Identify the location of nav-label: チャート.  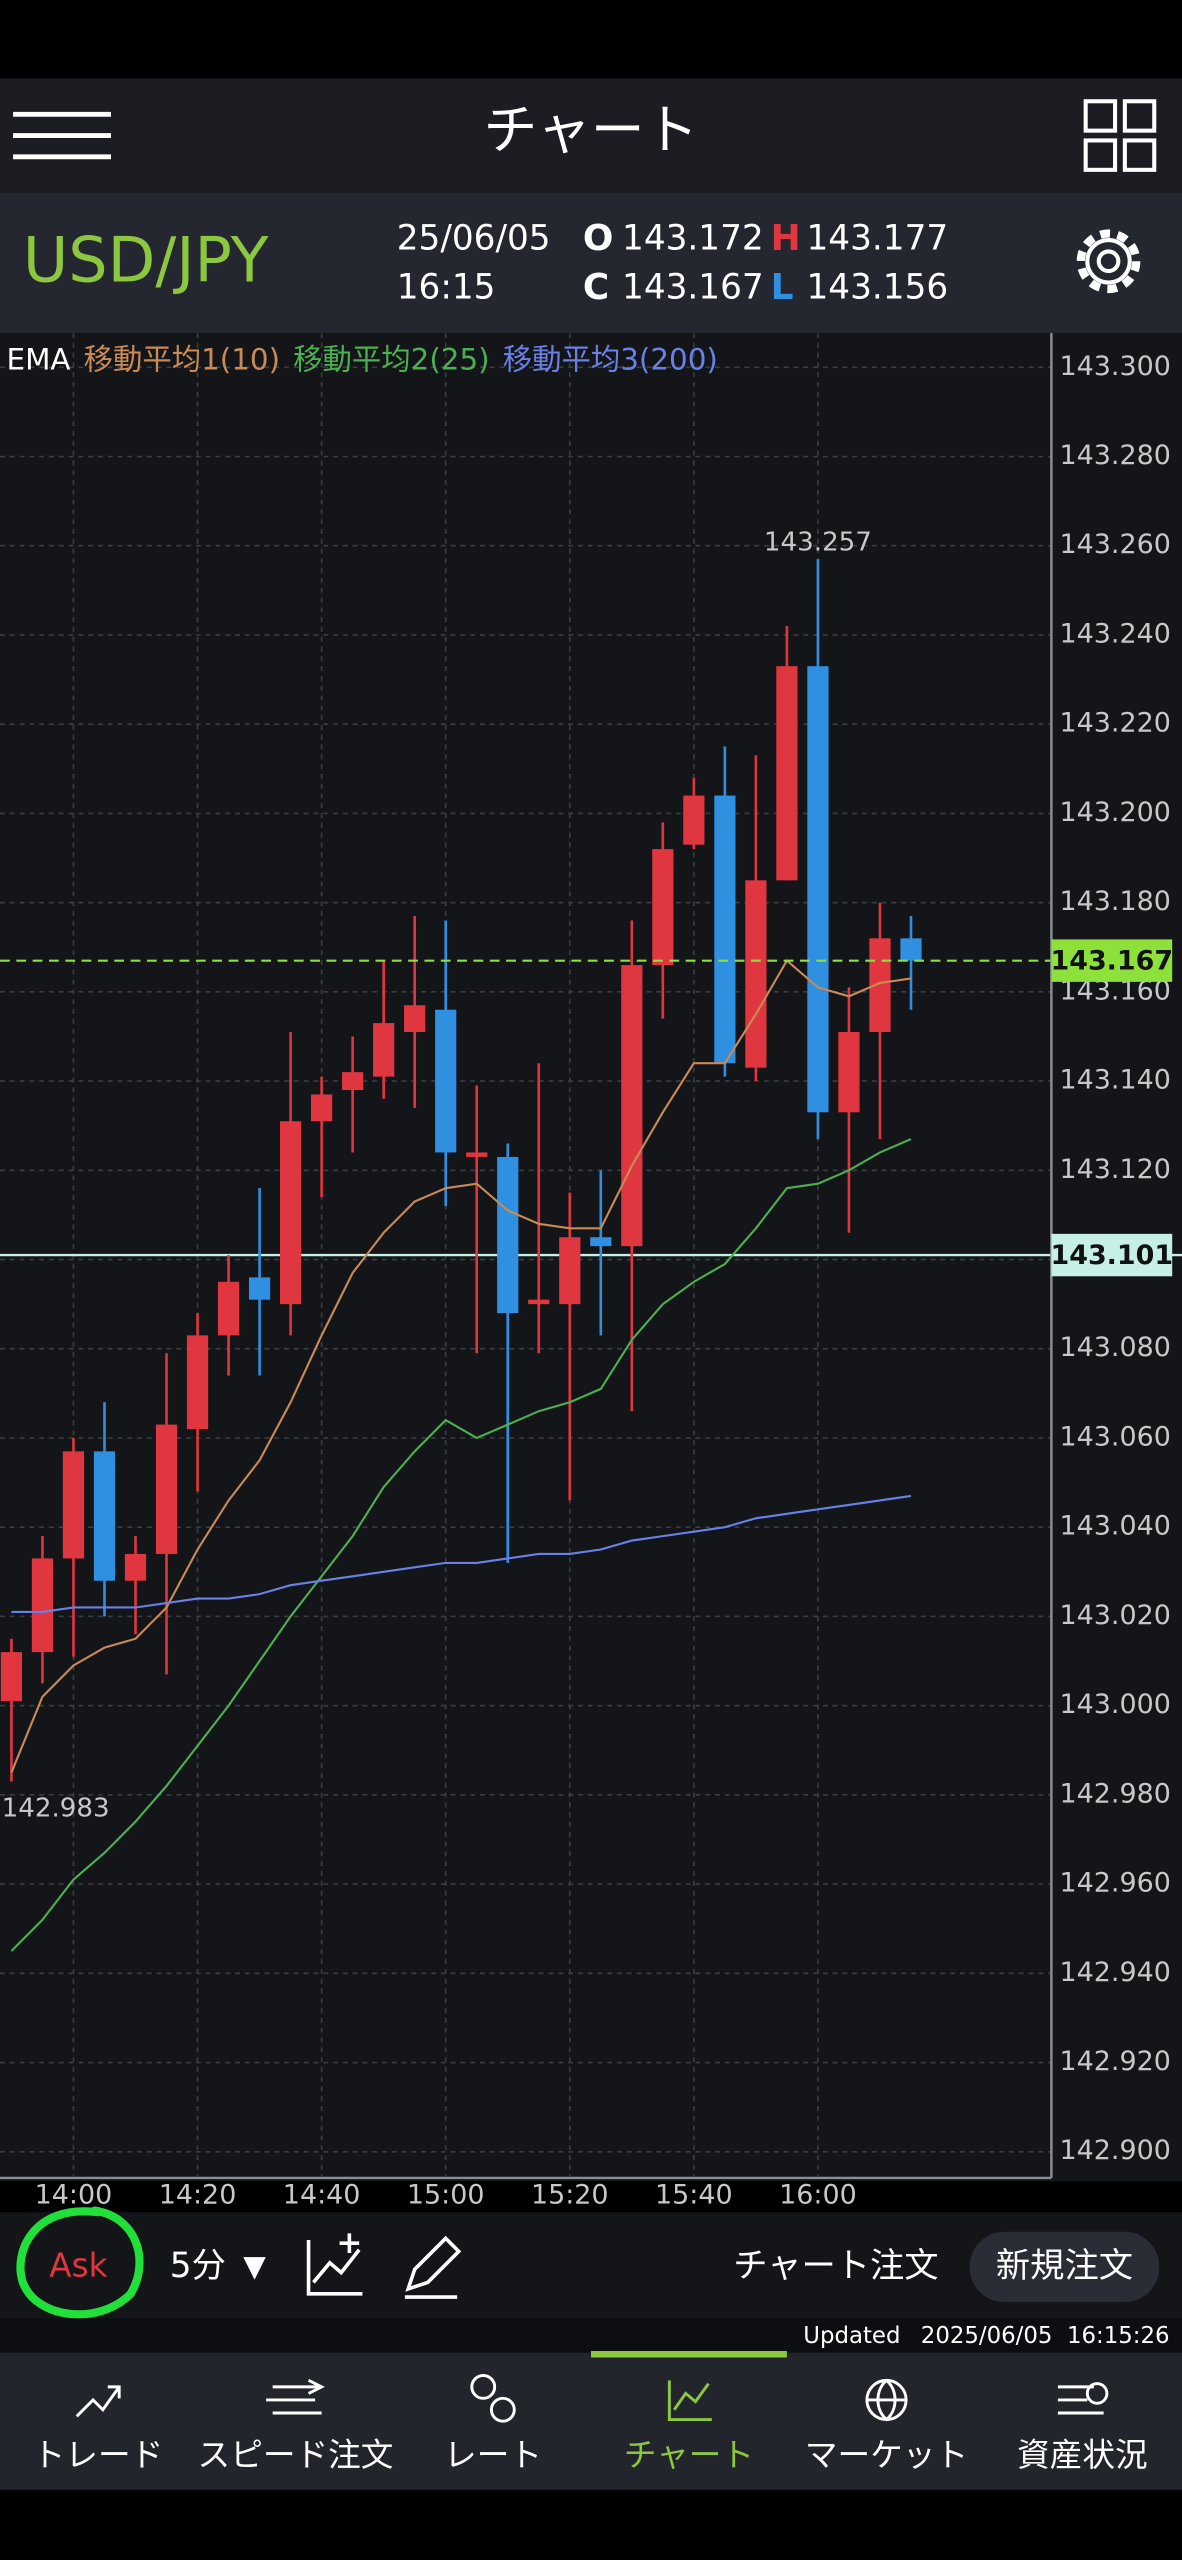
(689, 2455).